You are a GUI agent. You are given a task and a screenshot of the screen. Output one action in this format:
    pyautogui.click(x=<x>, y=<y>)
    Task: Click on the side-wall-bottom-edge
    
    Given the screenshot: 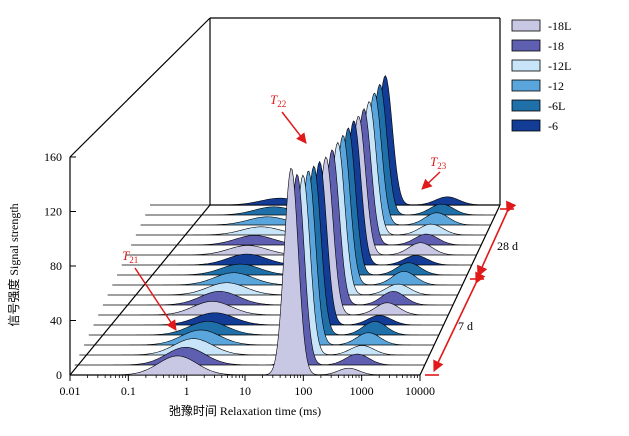 What is the action you would take?
    pyautogui.click(x=140, y=290)
    